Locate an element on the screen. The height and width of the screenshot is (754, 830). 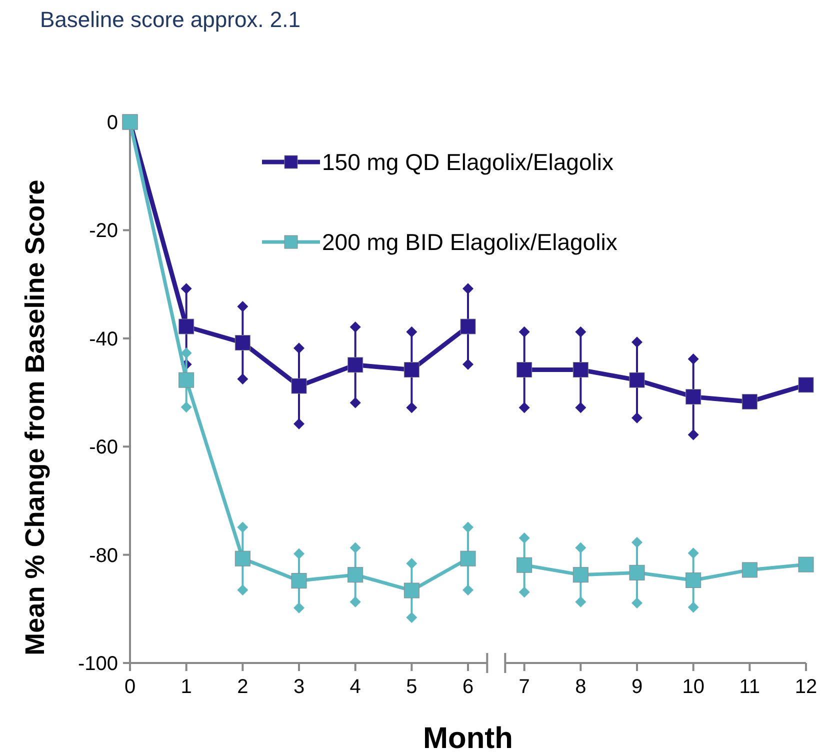
x-tick-label: 0 is located at coordinates (130, 687).